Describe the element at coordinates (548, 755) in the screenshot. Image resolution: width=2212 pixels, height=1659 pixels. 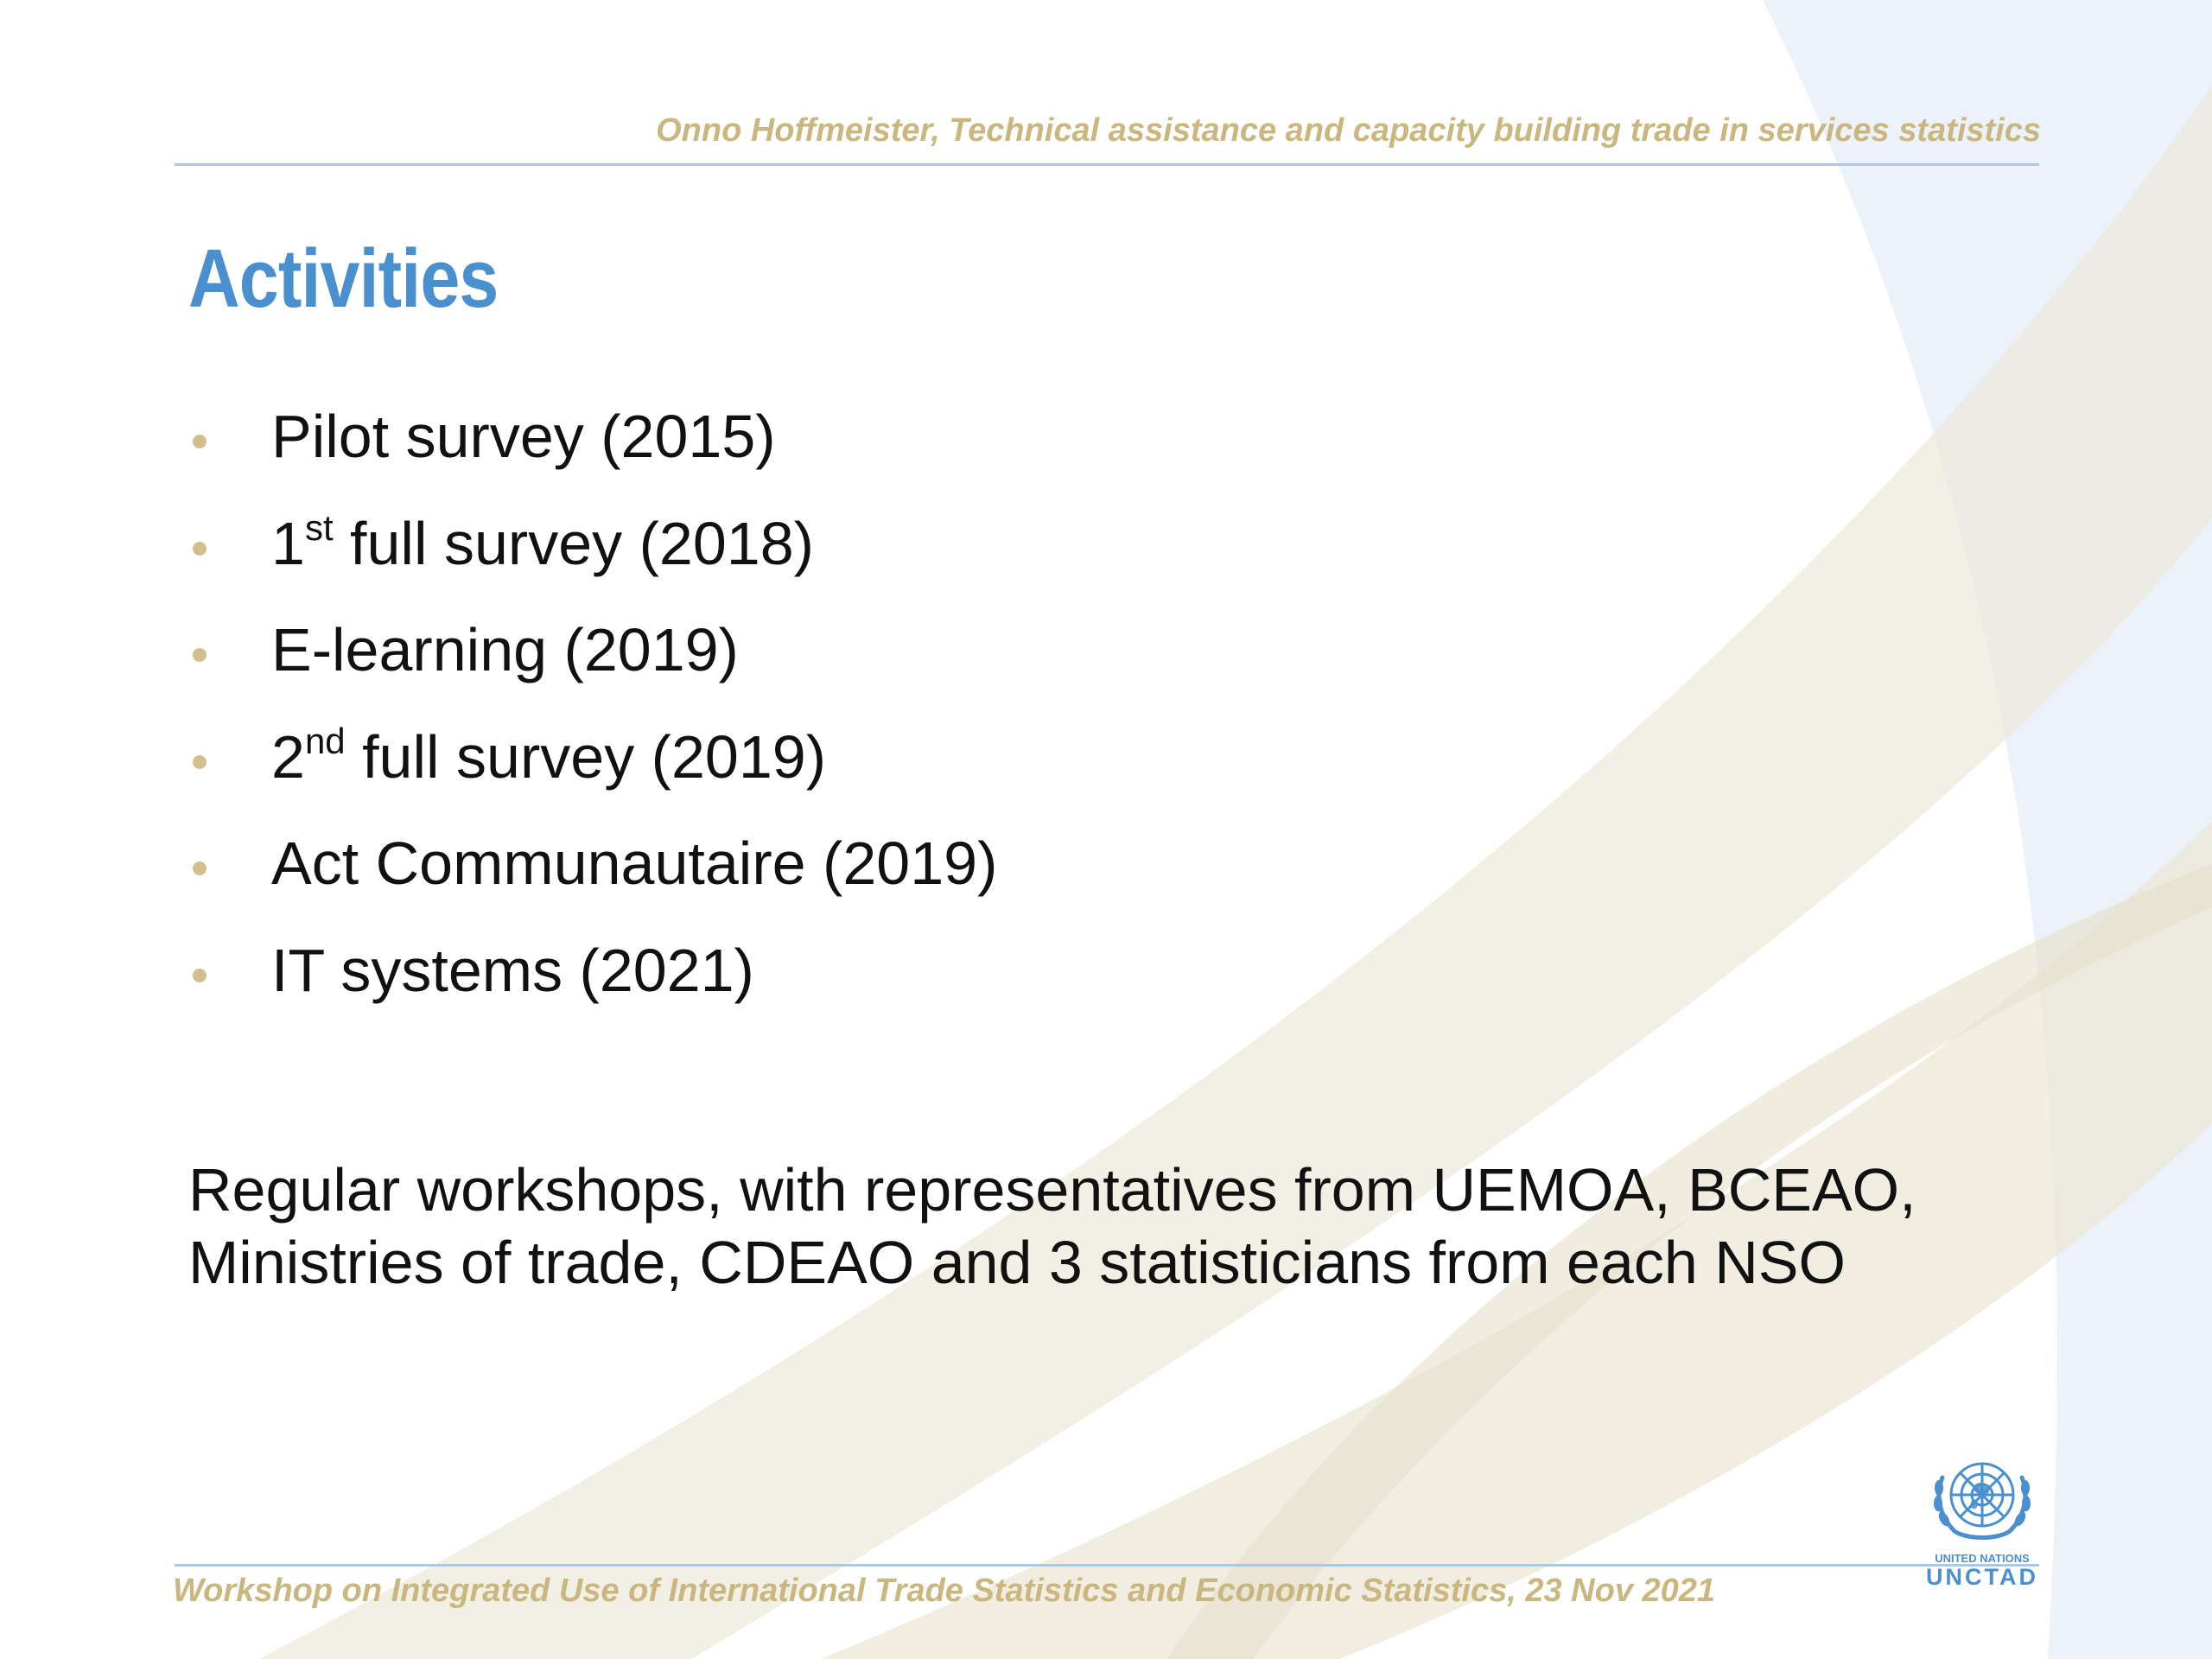
I see `list-item-text: 2nd full survey (2019)` at that location.